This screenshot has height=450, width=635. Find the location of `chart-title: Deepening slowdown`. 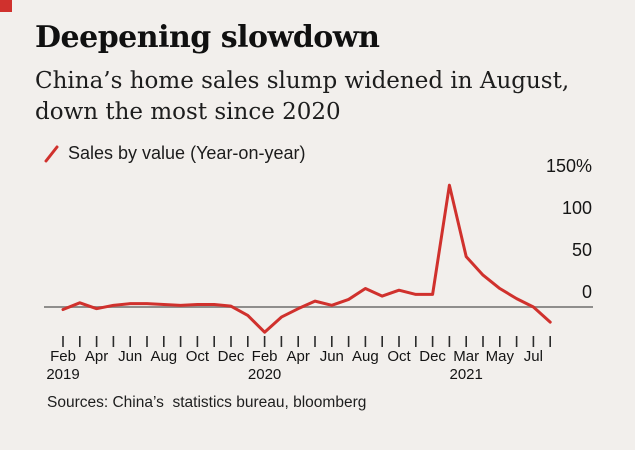

chart-title: Deepening slowdown is located at coordinates (207, 37).